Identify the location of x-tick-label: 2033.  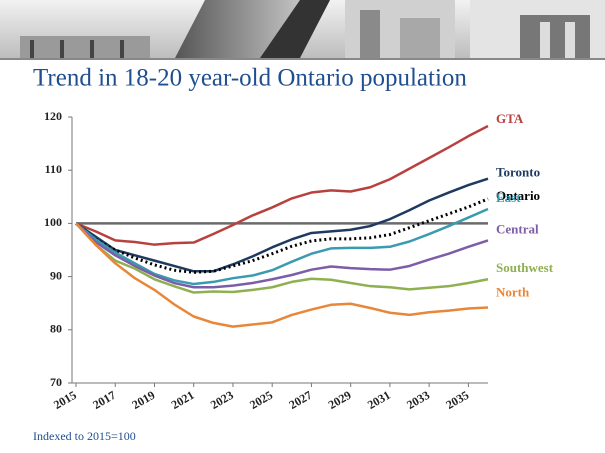
(418, 400).